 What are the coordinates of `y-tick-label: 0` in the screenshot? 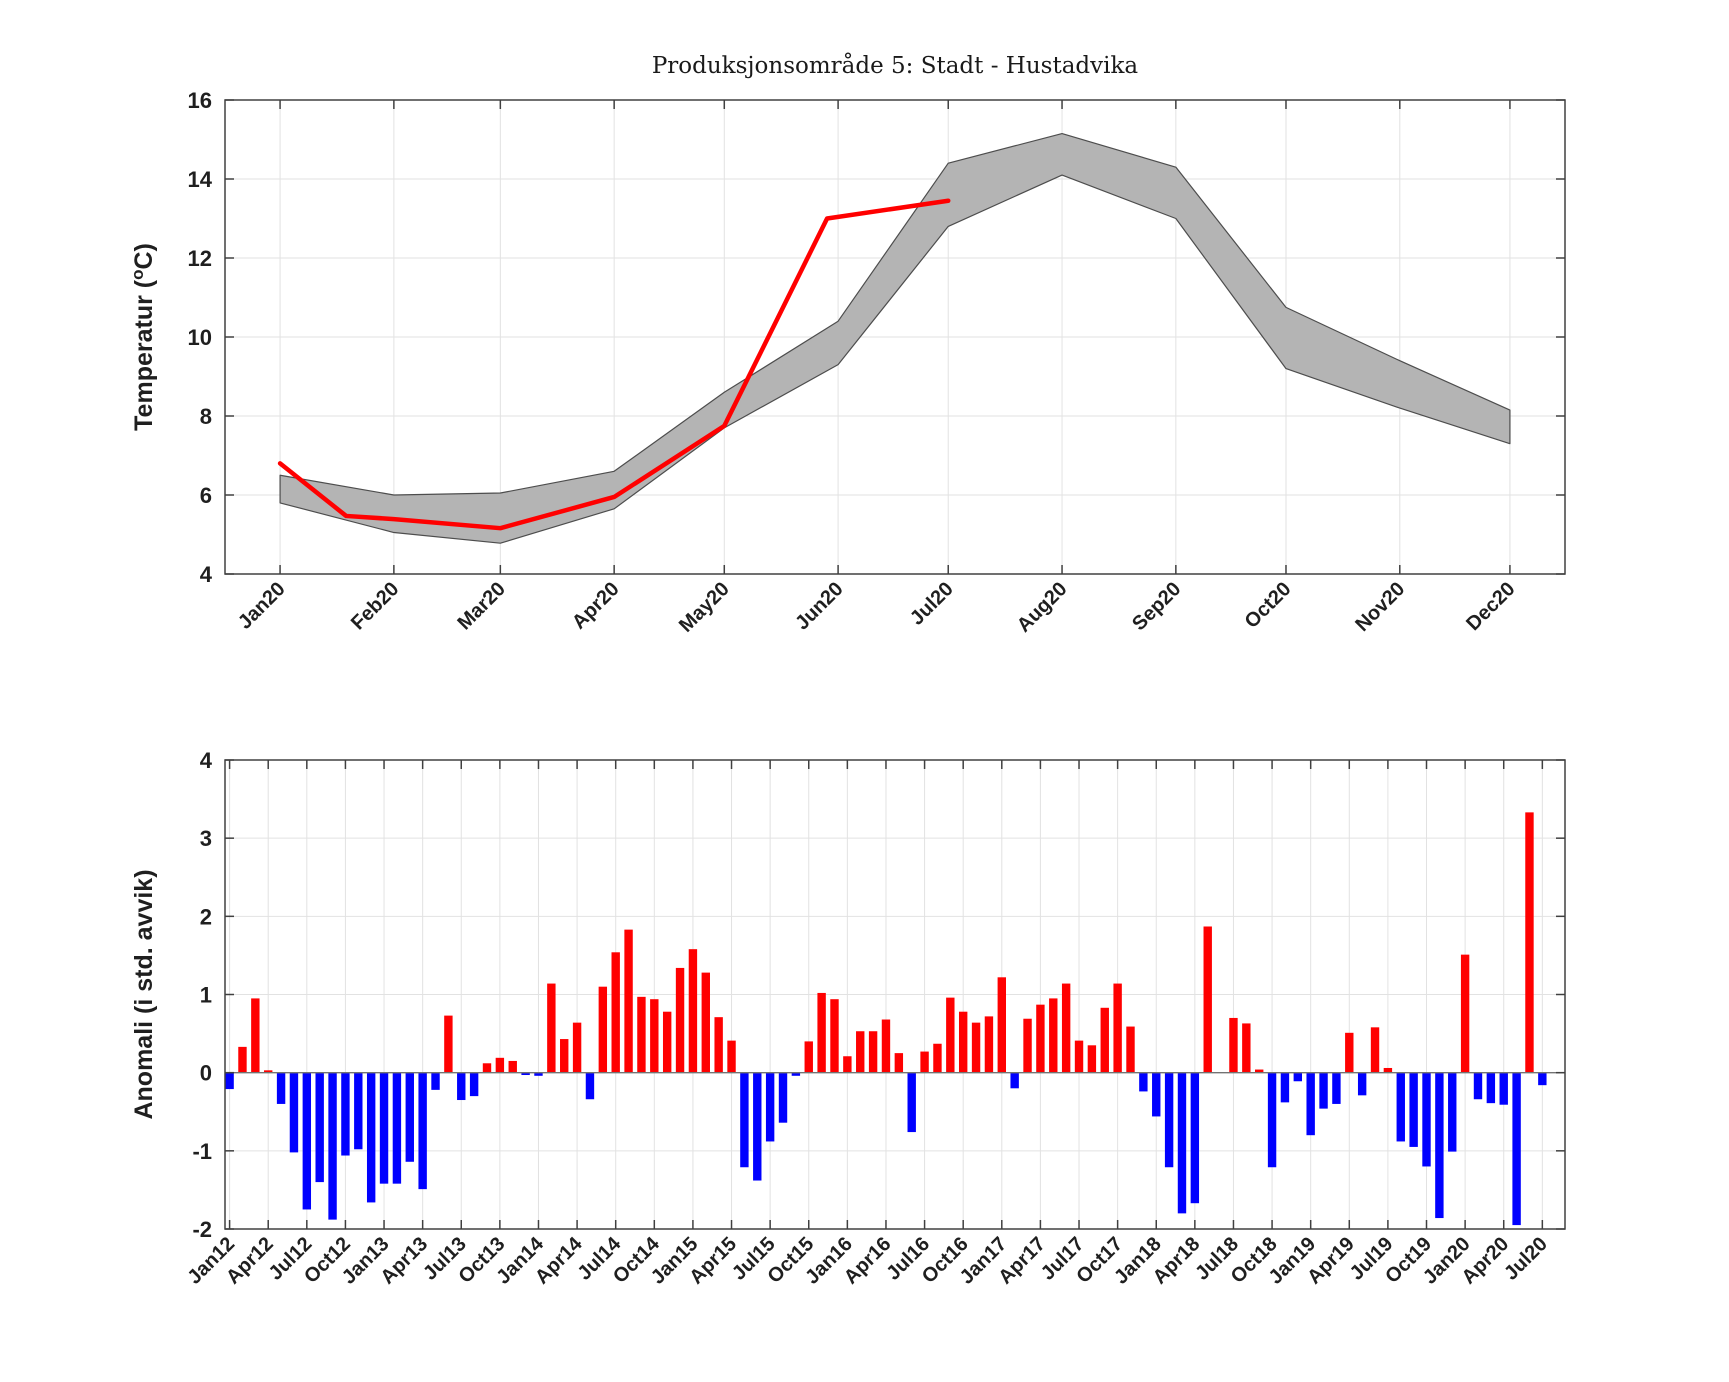 It's located at (206, 1073).